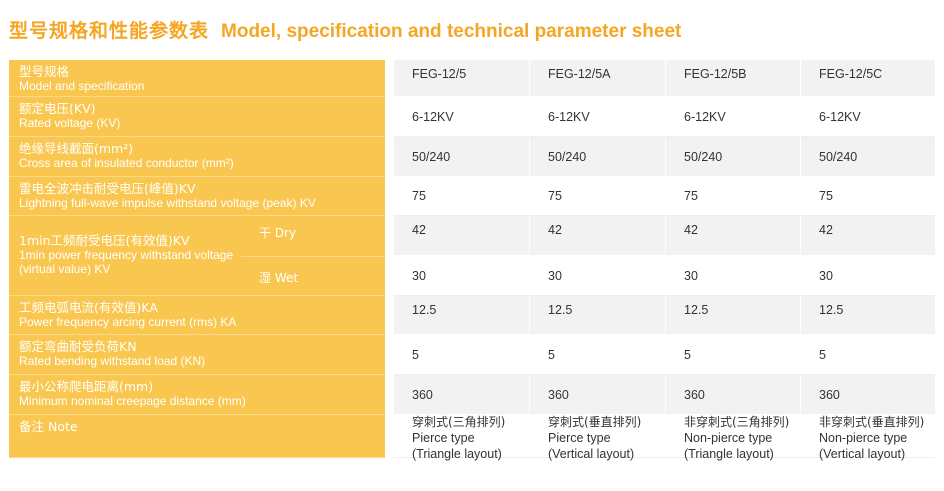 This screenshot has height=491, width=944. I want to click on row-label-zh: 雷电全波冲击耐受电压(峰值)KV, so click(107, 188).